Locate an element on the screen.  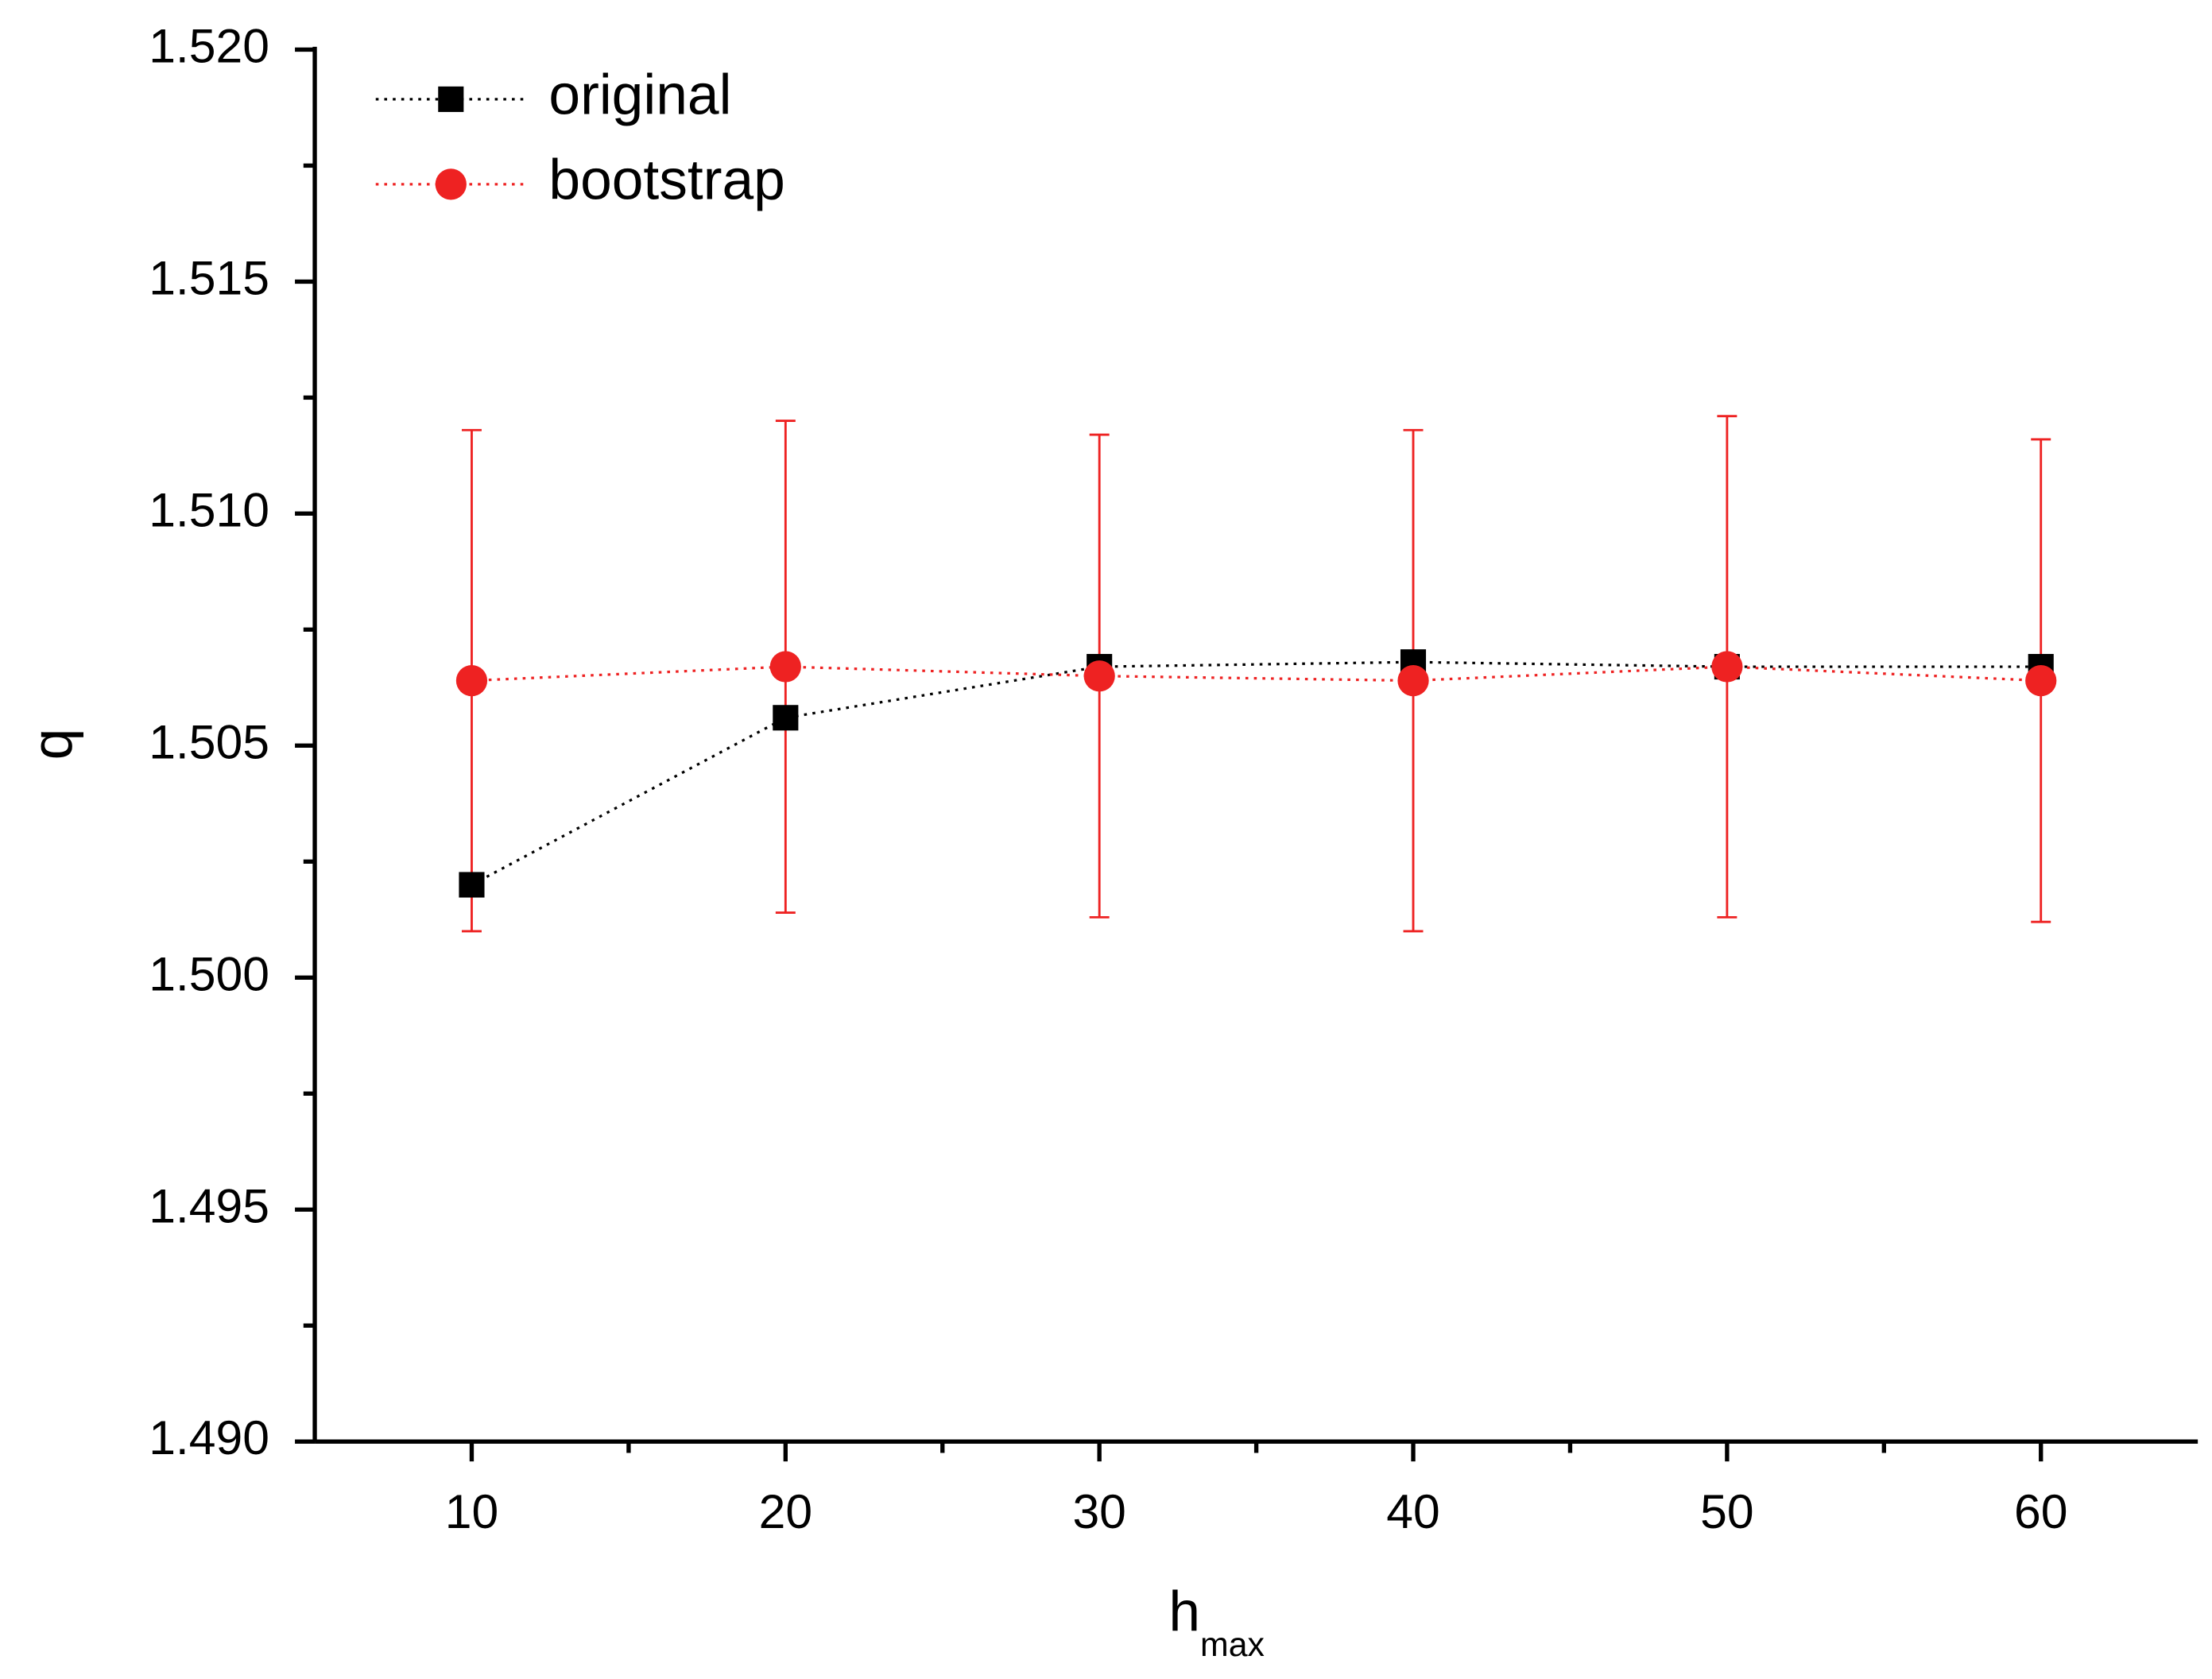
y-tick-label: 1.510 is located at coordinates (209, 509).